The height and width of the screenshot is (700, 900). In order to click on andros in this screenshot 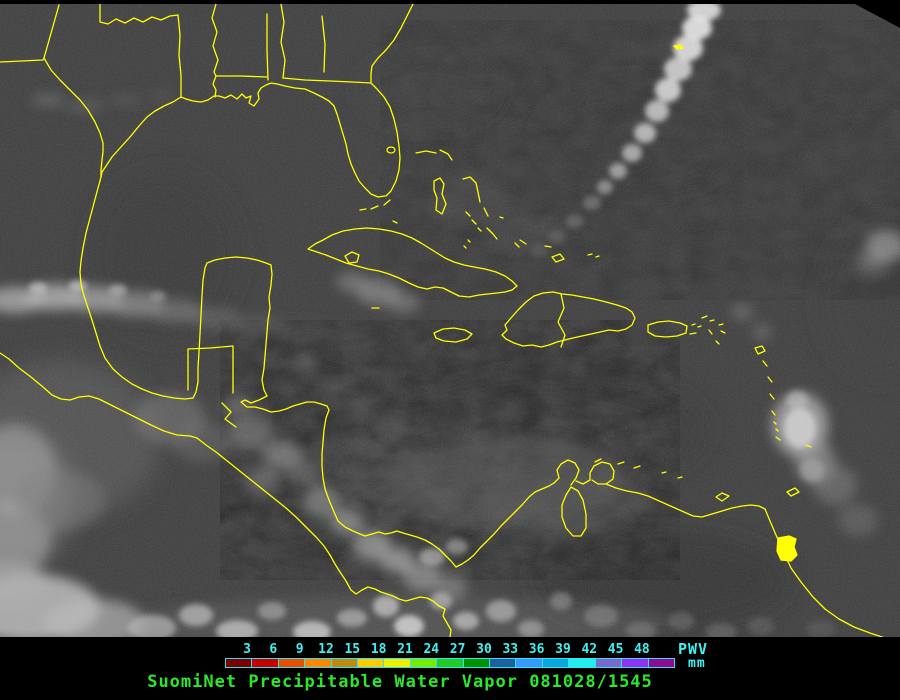, I will do `click(440, 196)`.